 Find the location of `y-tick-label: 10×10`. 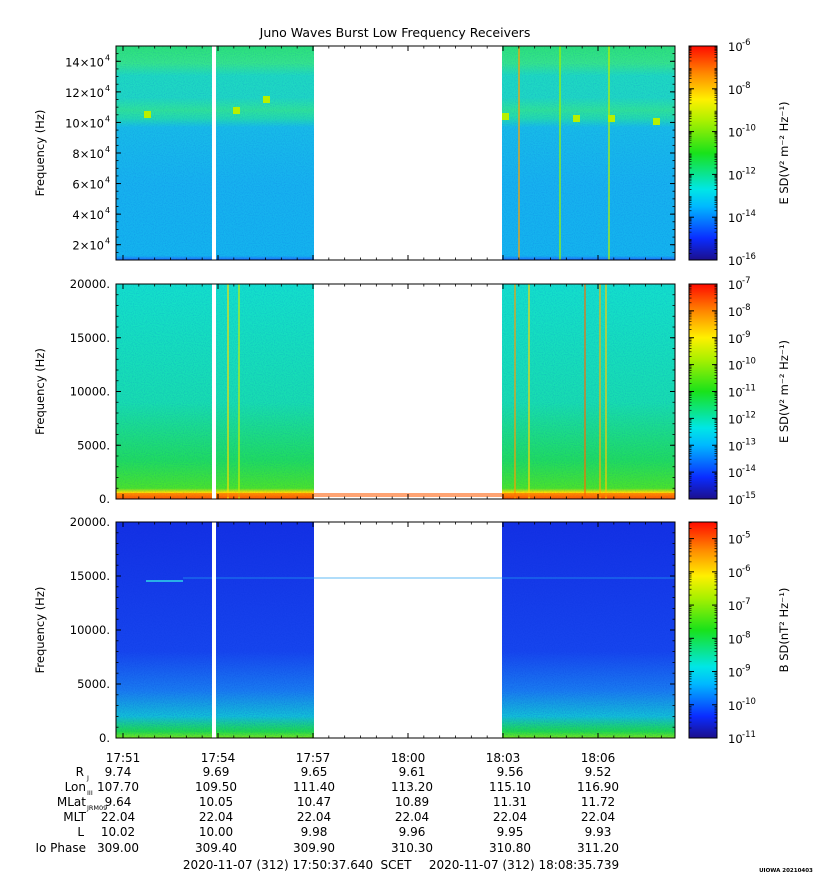

y-tick-label: 10×10 is located at coordinates (84, 123).